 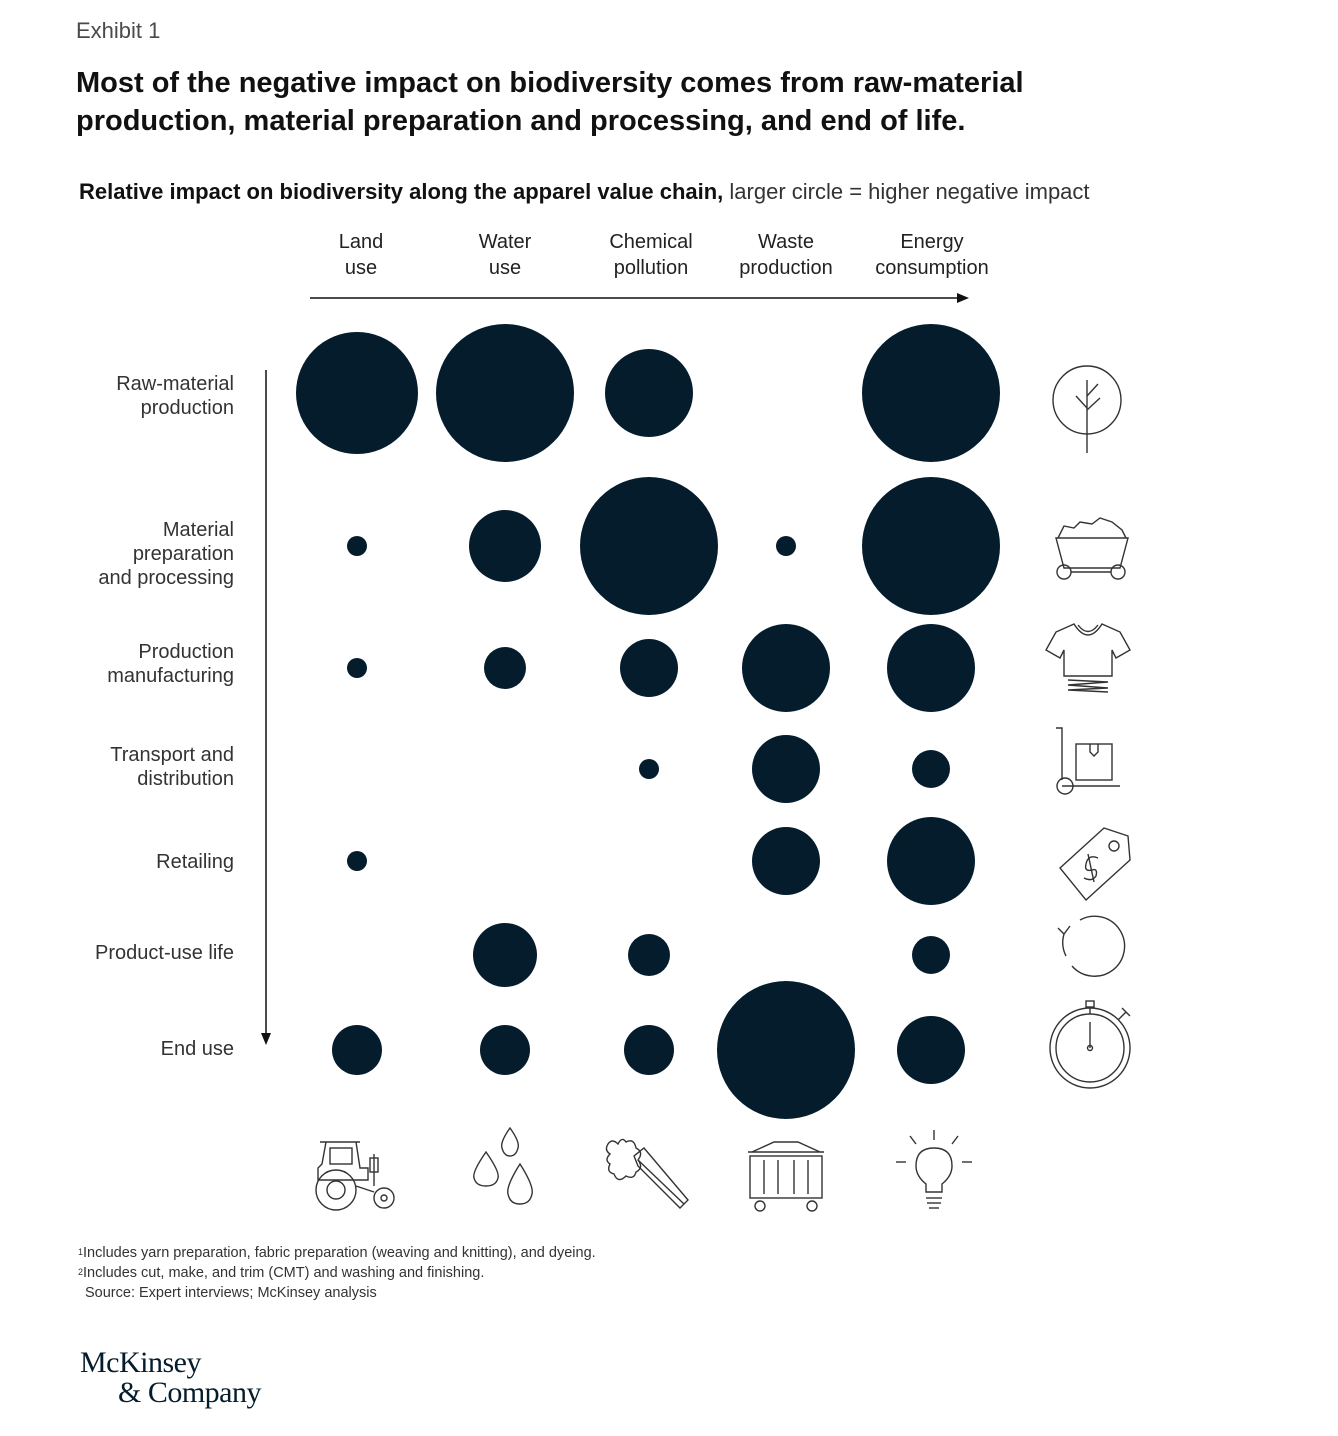 What do you see at coordinates (164, 953) in the screenshot?
I see `row-label-product-use-life: Product-use life` at bounding box center [164, 953].